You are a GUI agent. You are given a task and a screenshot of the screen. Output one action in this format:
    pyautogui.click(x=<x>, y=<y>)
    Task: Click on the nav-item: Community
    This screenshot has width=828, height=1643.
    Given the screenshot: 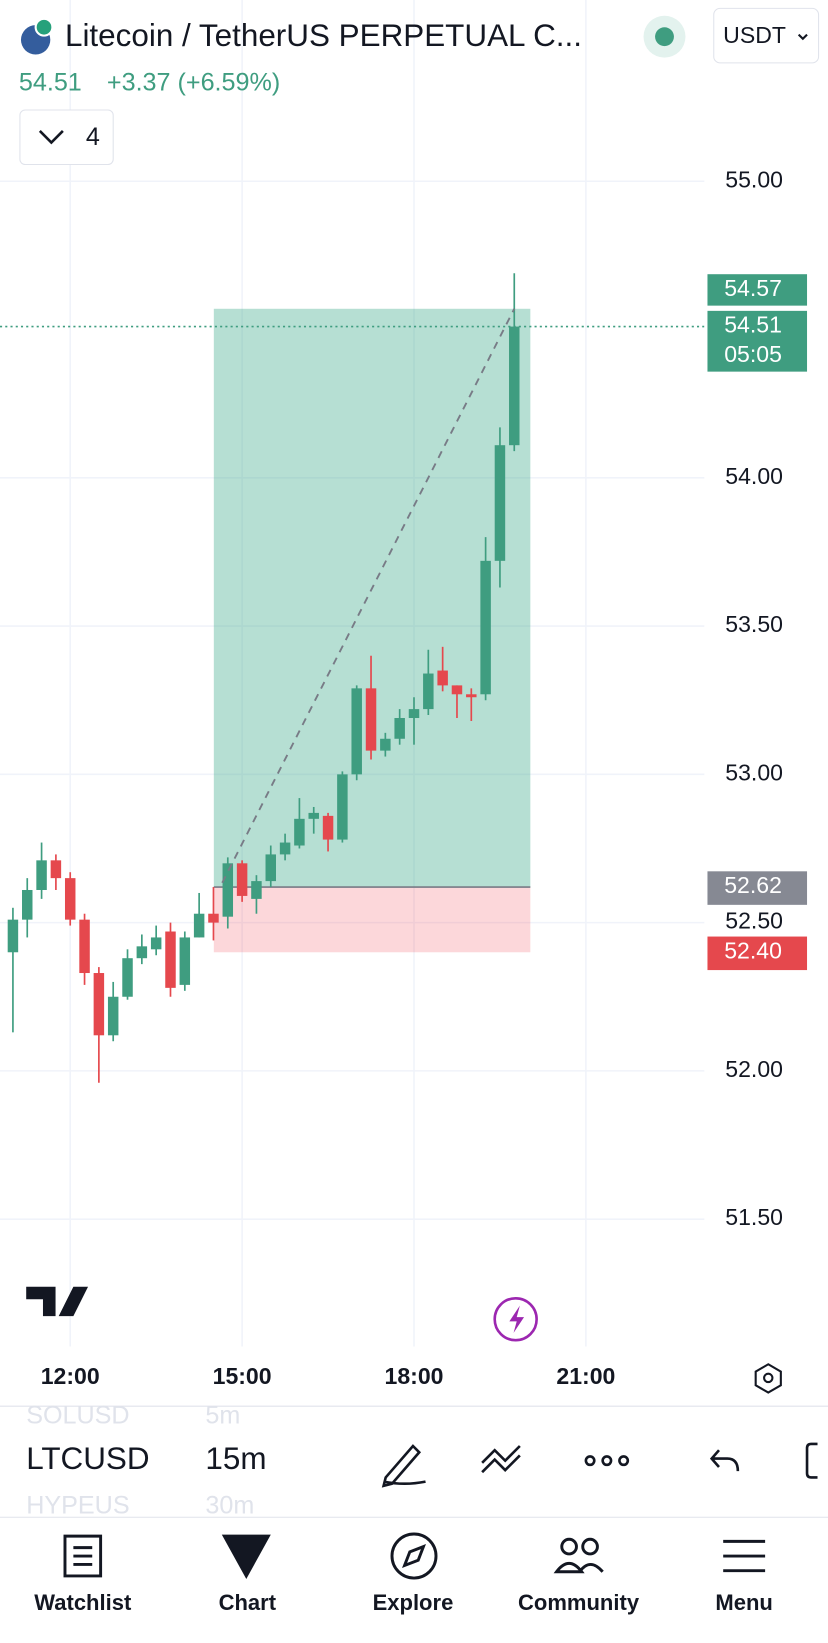 What is the action you would take?
    pyautogui.click(x=579, y=1602)
    